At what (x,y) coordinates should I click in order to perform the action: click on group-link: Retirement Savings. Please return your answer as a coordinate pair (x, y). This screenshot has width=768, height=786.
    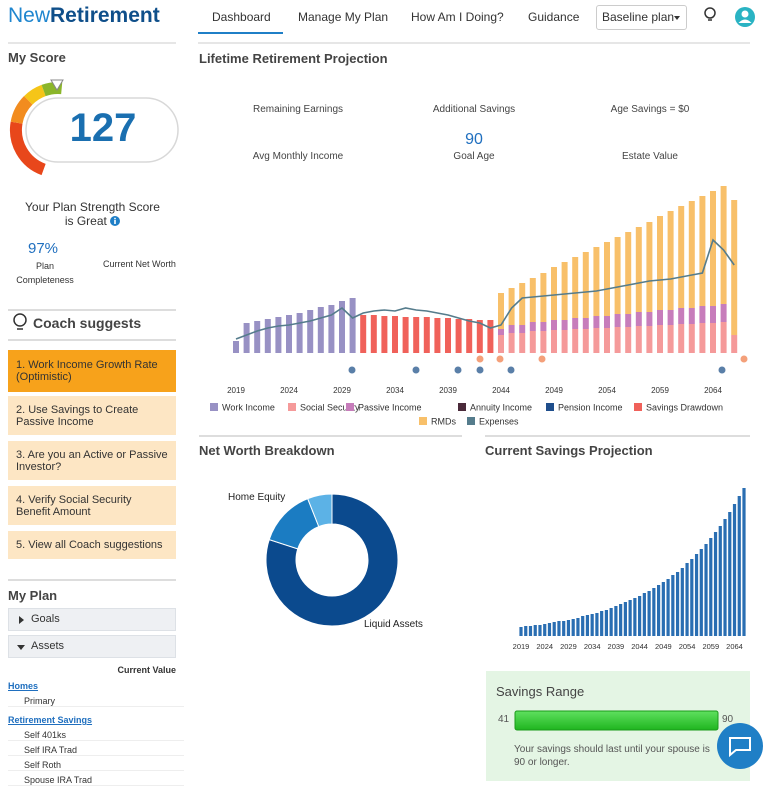
    Looking at the image, I should click on (50, 720).